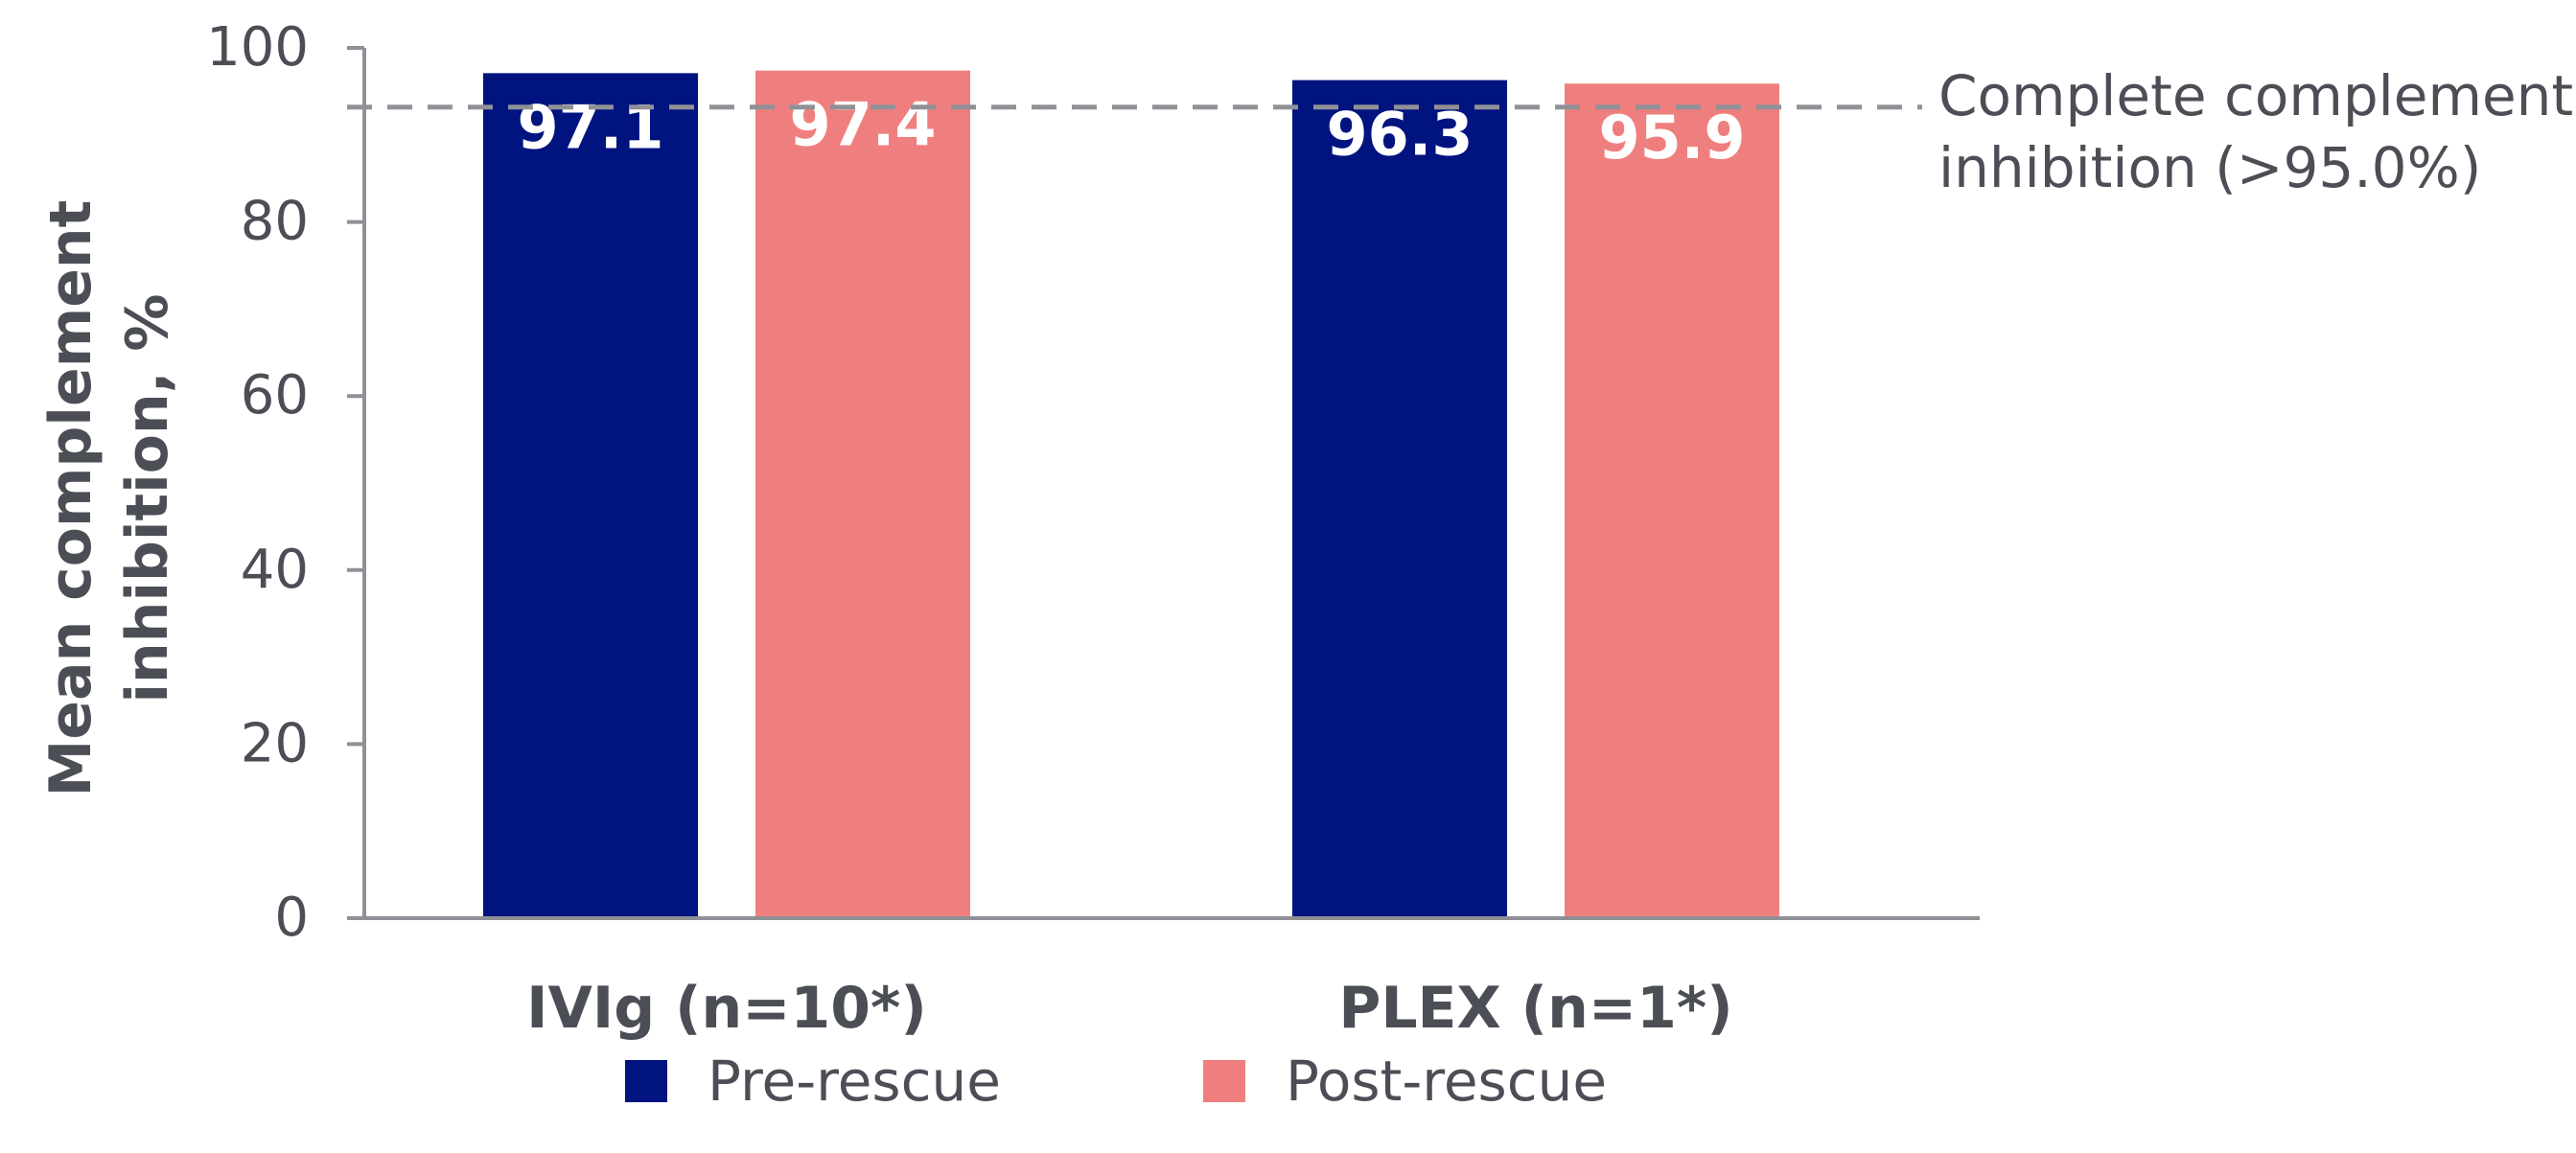 Image resolution: width=2576 pixels, height=1153 pixels. I want to click on y-tick-label: 20, so click(275, 743).